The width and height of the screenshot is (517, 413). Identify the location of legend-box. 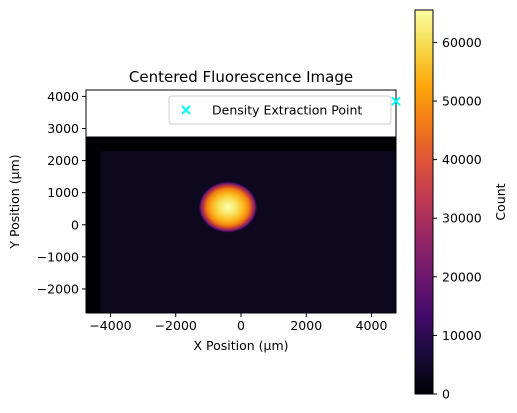
(280, 110).